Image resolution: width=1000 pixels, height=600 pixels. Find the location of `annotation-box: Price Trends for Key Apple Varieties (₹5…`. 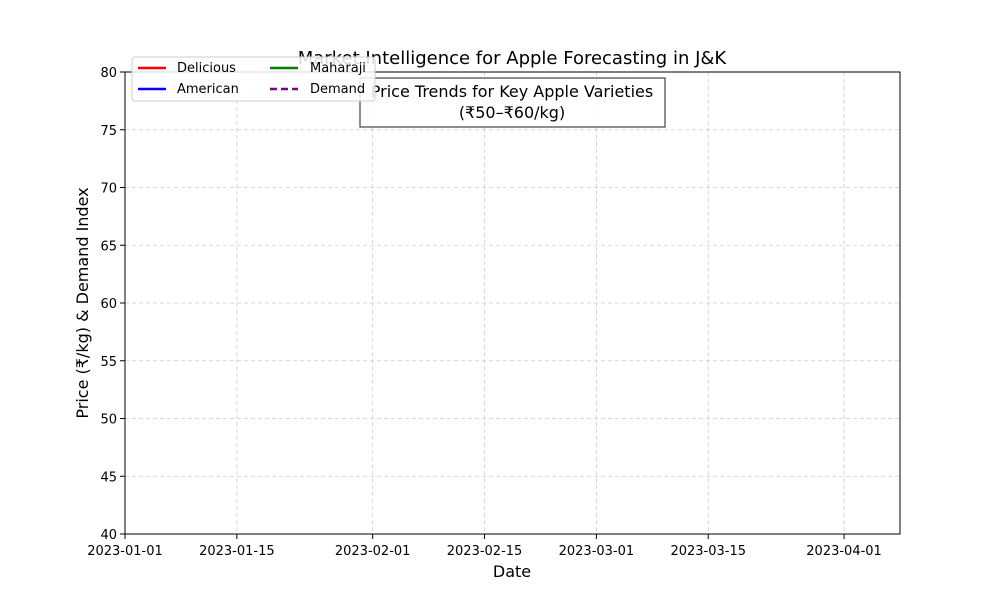

annotation-box: Price Trends for Key Apple Varieties (₹5… is located at coordinates (512, 102).